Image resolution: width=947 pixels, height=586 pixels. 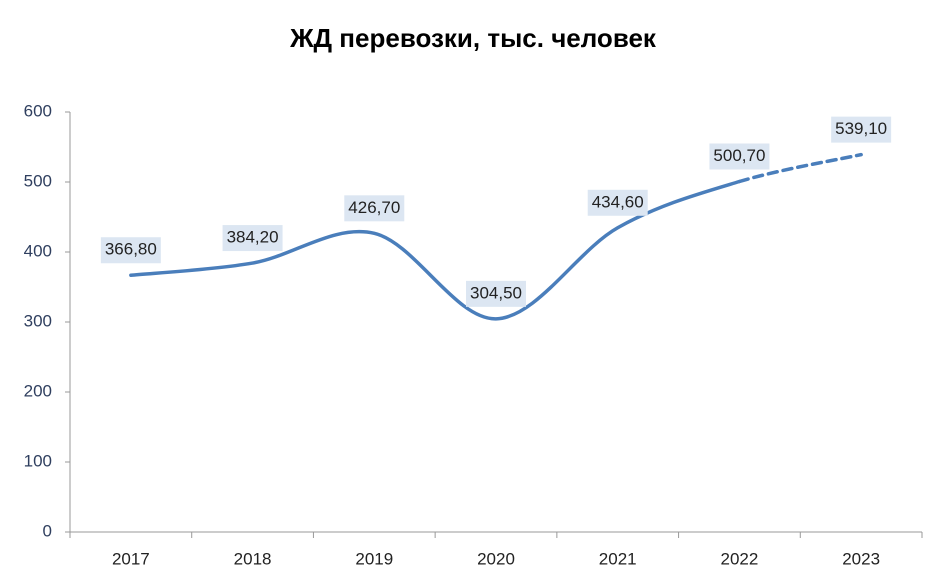 I want to click on x-tick-label: 2018, so click(x=253, y=558).